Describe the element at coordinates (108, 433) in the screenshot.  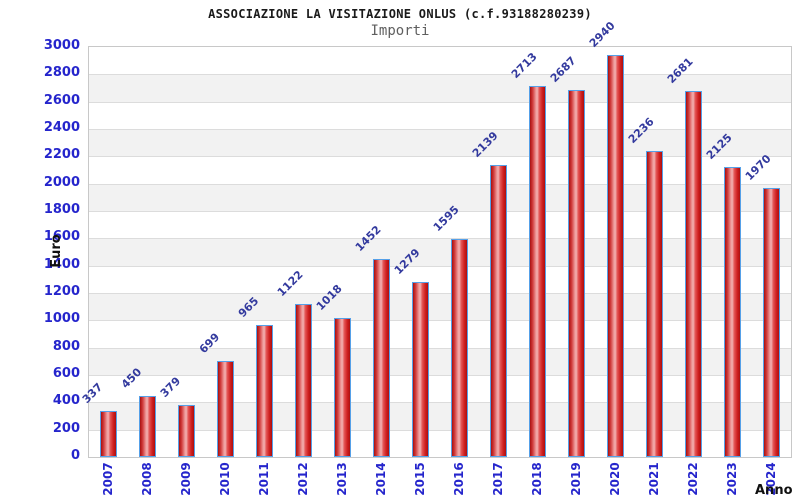
I see `bar-2007` at that location.